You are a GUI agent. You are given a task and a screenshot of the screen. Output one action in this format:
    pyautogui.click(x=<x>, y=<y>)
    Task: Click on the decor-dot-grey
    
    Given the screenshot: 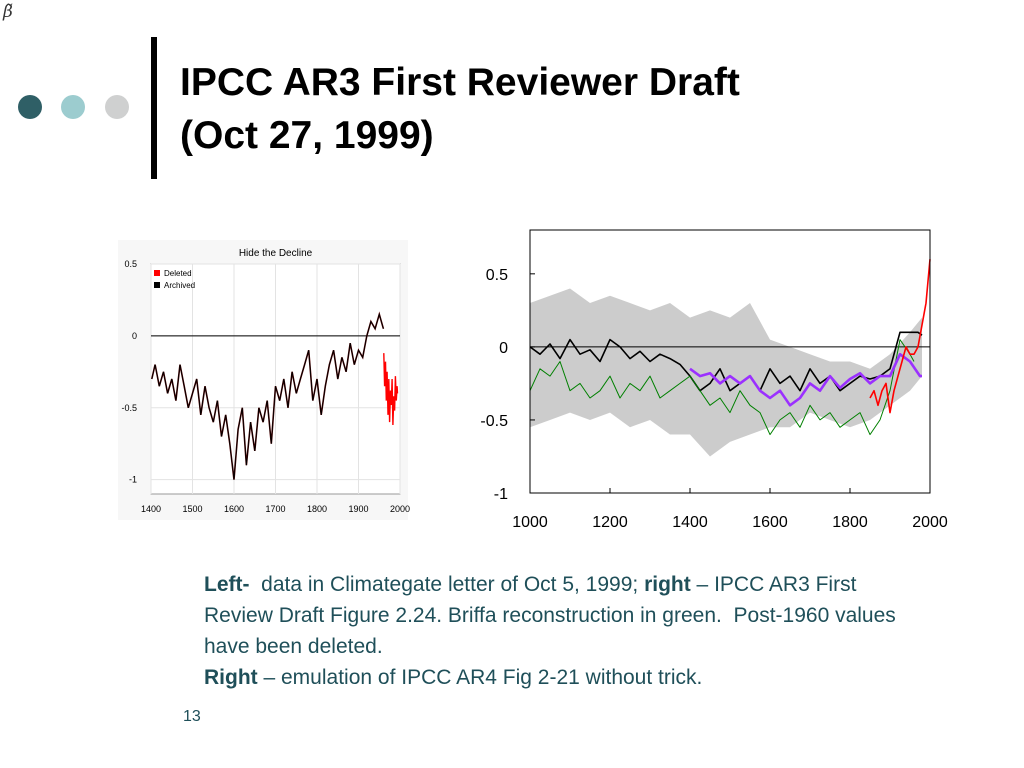 What is the action you would take?
    pyautogui.click(x=117, y=107)
    